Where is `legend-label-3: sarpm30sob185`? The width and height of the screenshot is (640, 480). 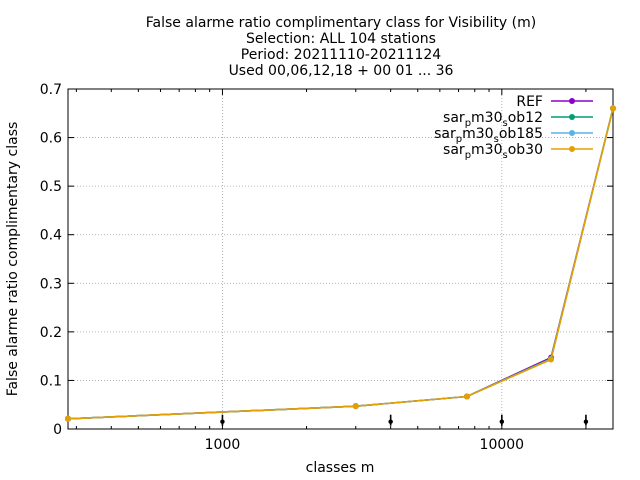 legend-label-3: sarpm30sob185 is located at coordinates (488, 135).